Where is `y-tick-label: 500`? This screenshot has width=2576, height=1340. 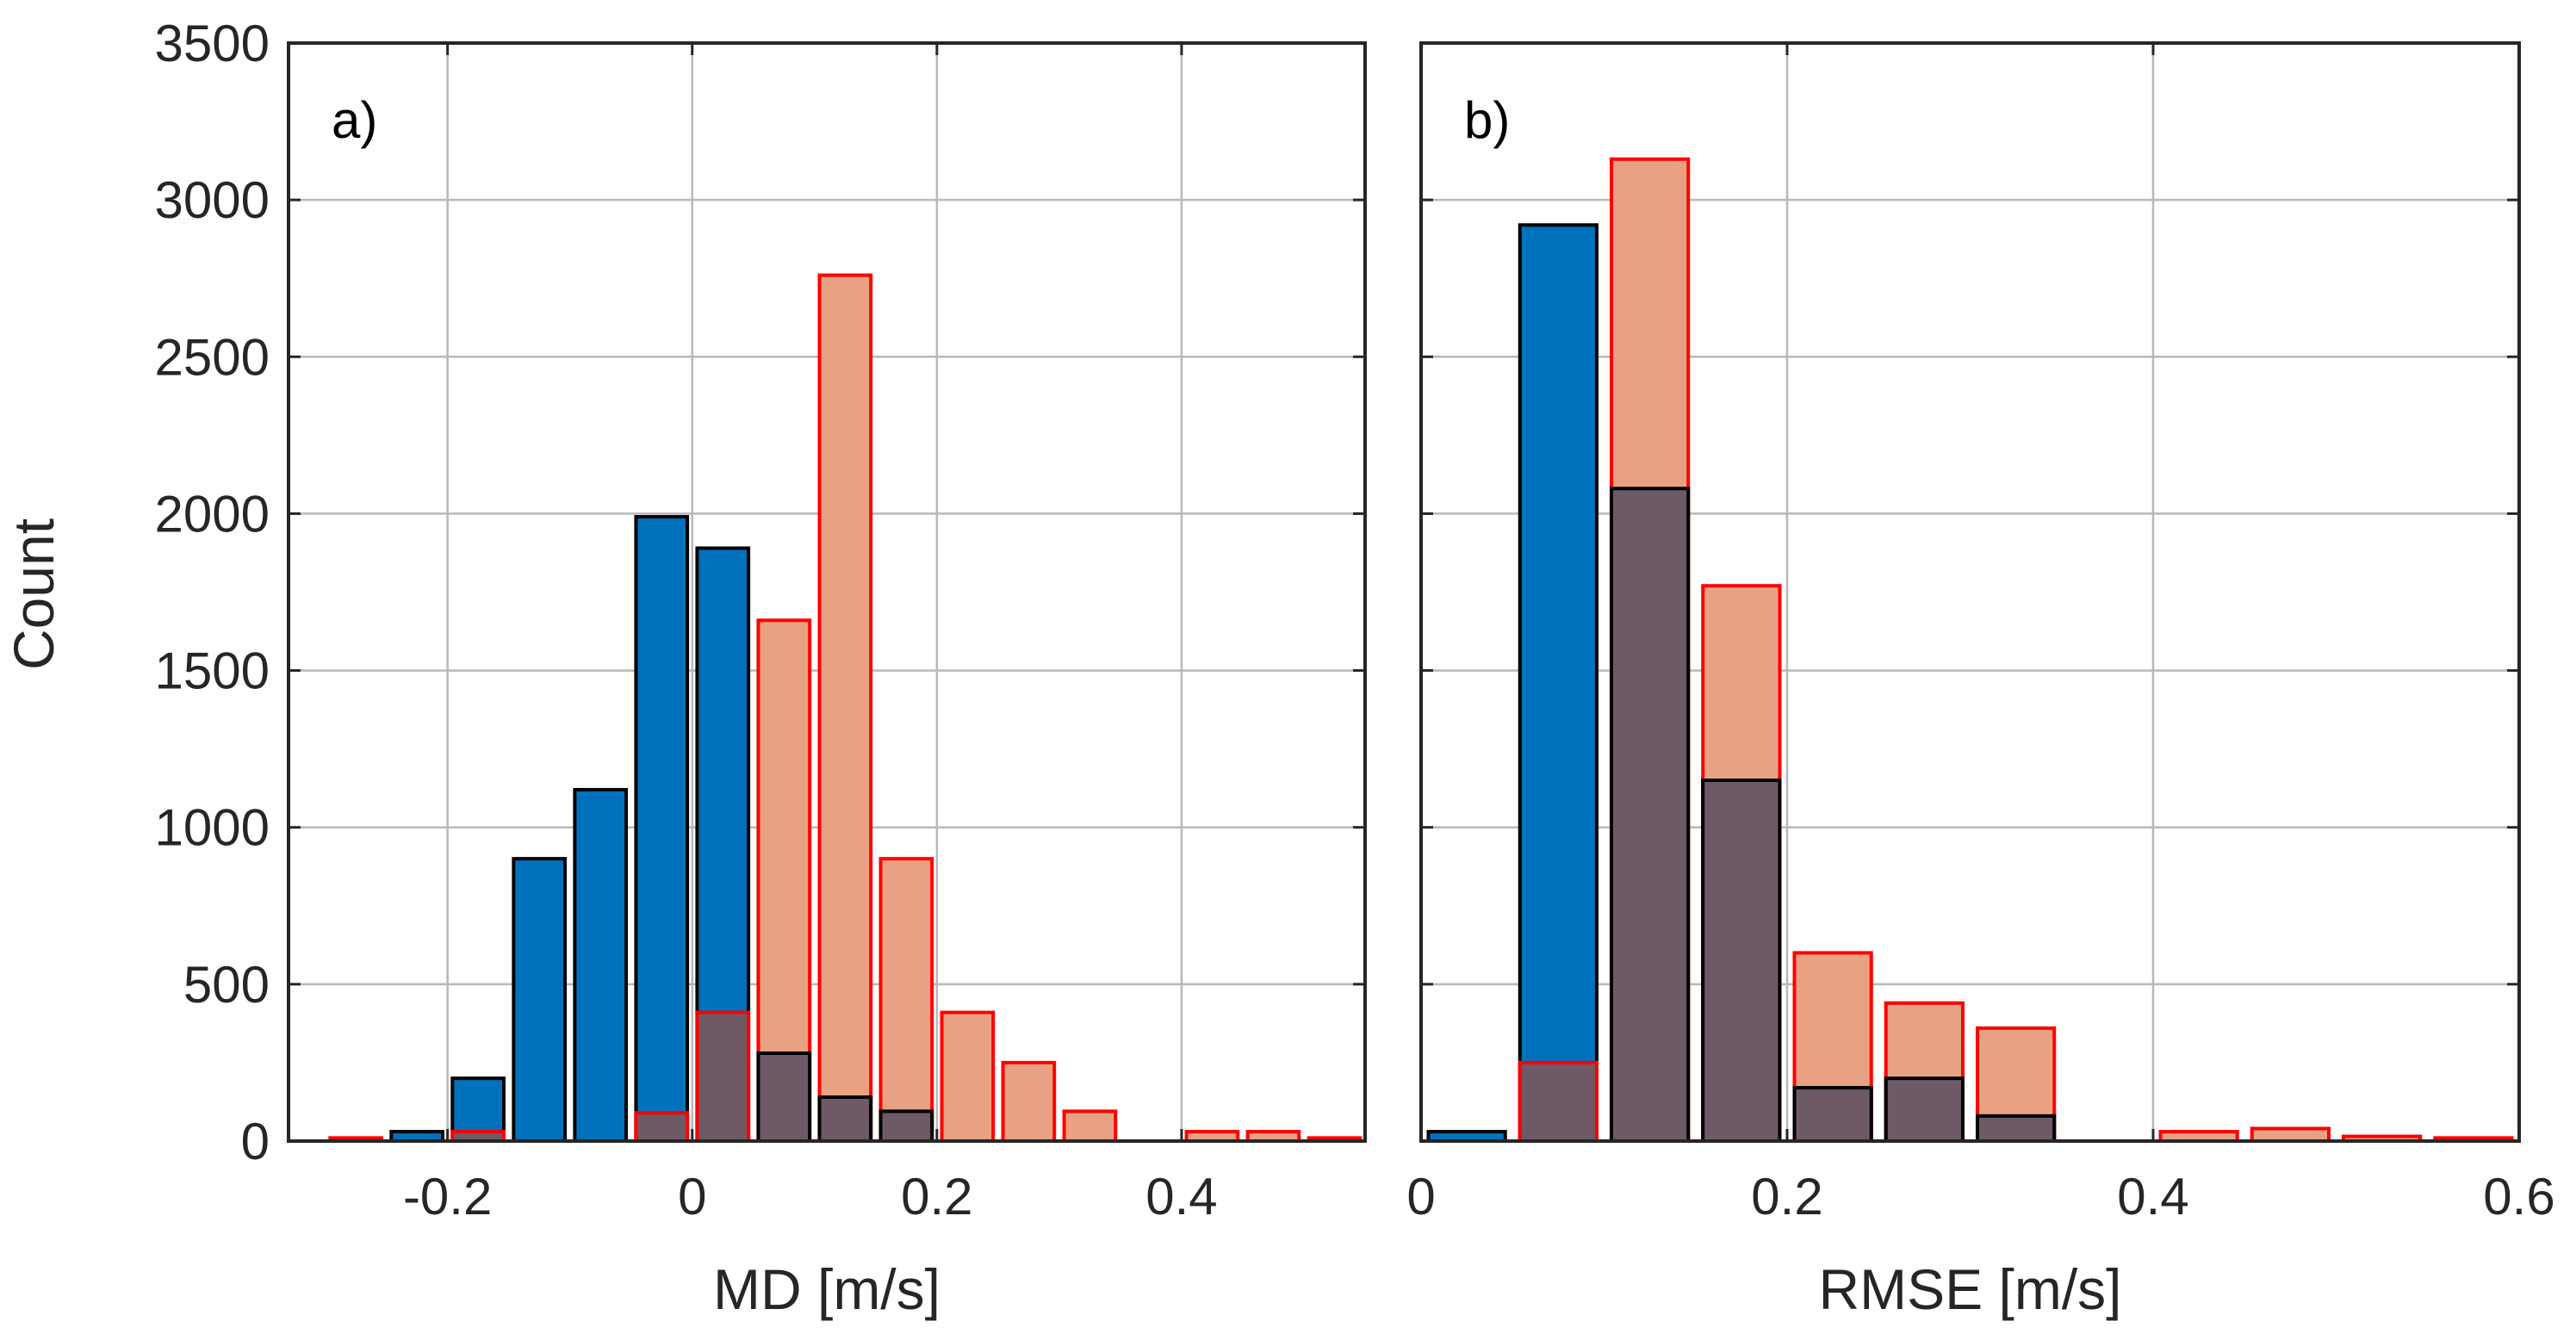
y-tick-label: 500 is located at coordinates (227, 985).